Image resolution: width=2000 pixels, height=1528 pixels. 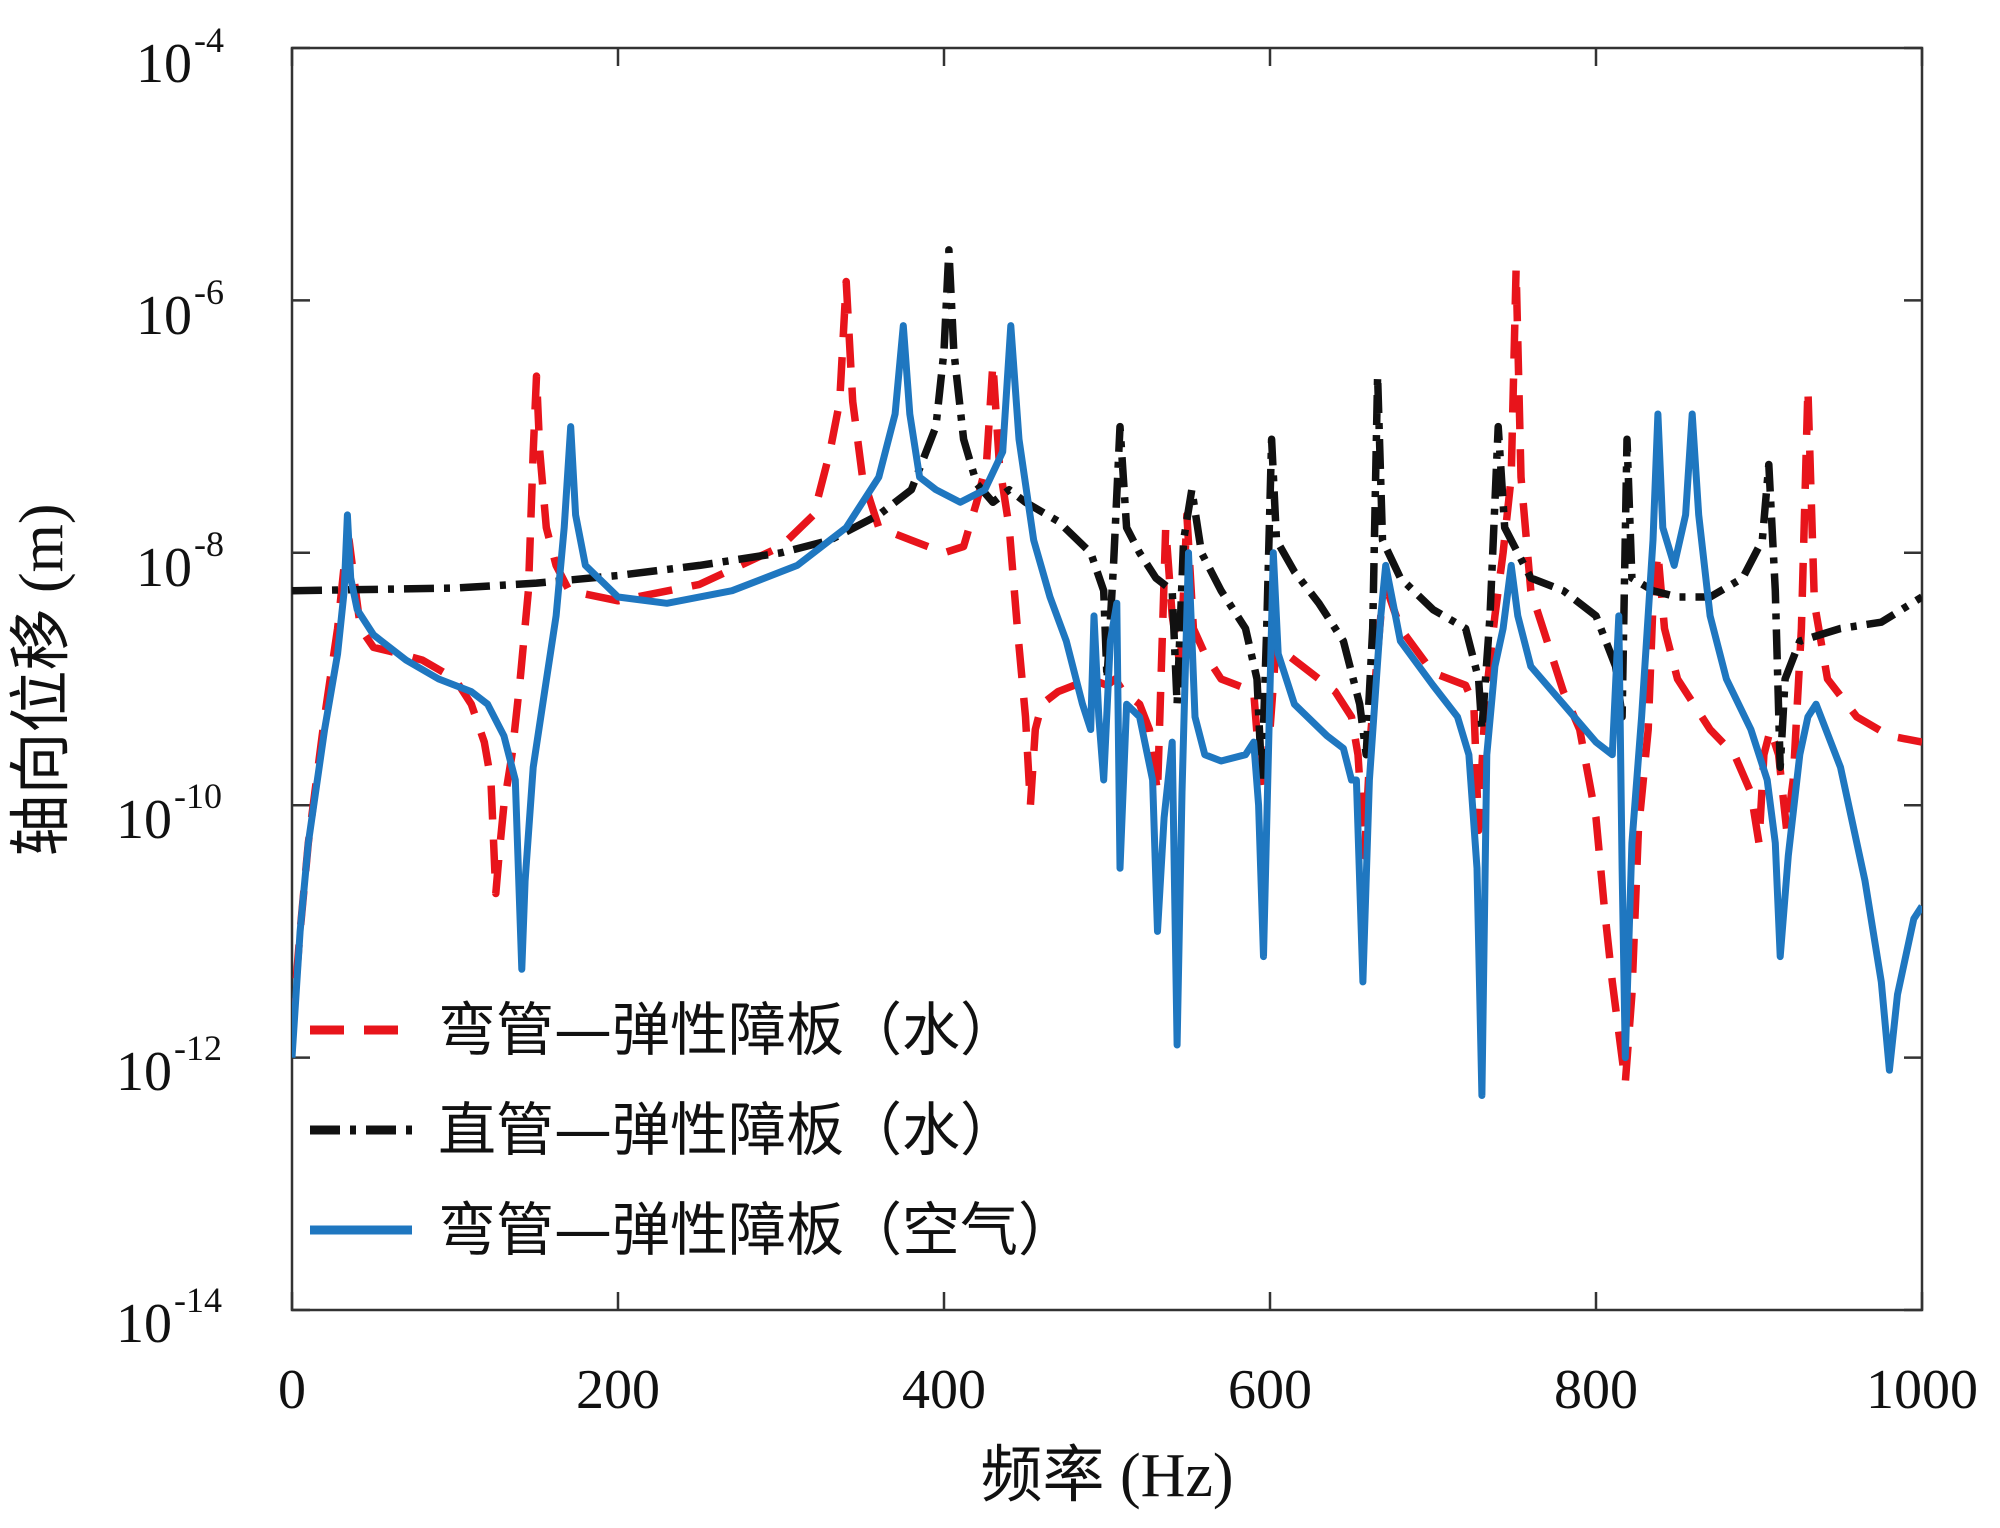 I want to click on x-tick-labels: 0 200 400 600 800 1000, so click(x=1128, y=1390).